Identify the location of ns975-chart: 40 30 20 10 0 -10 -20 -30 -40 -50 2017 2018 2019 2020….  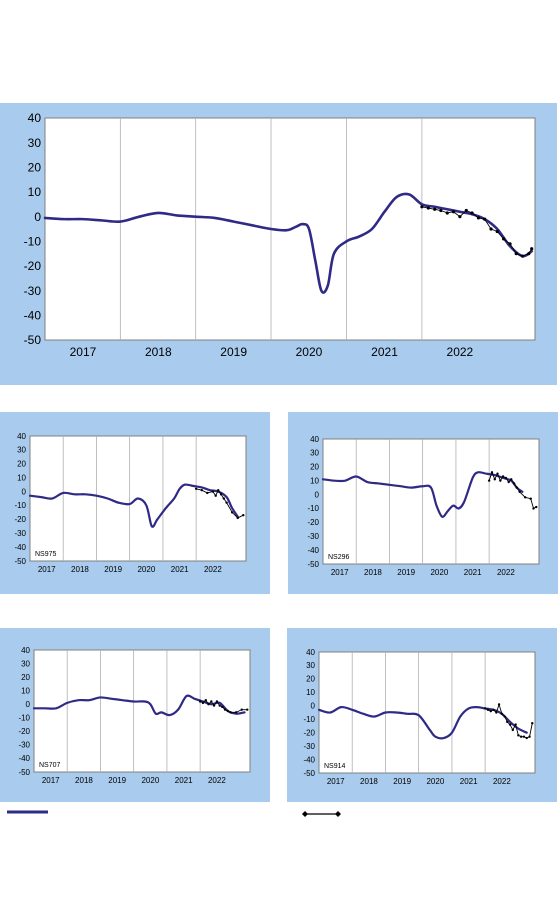
(130, 503).